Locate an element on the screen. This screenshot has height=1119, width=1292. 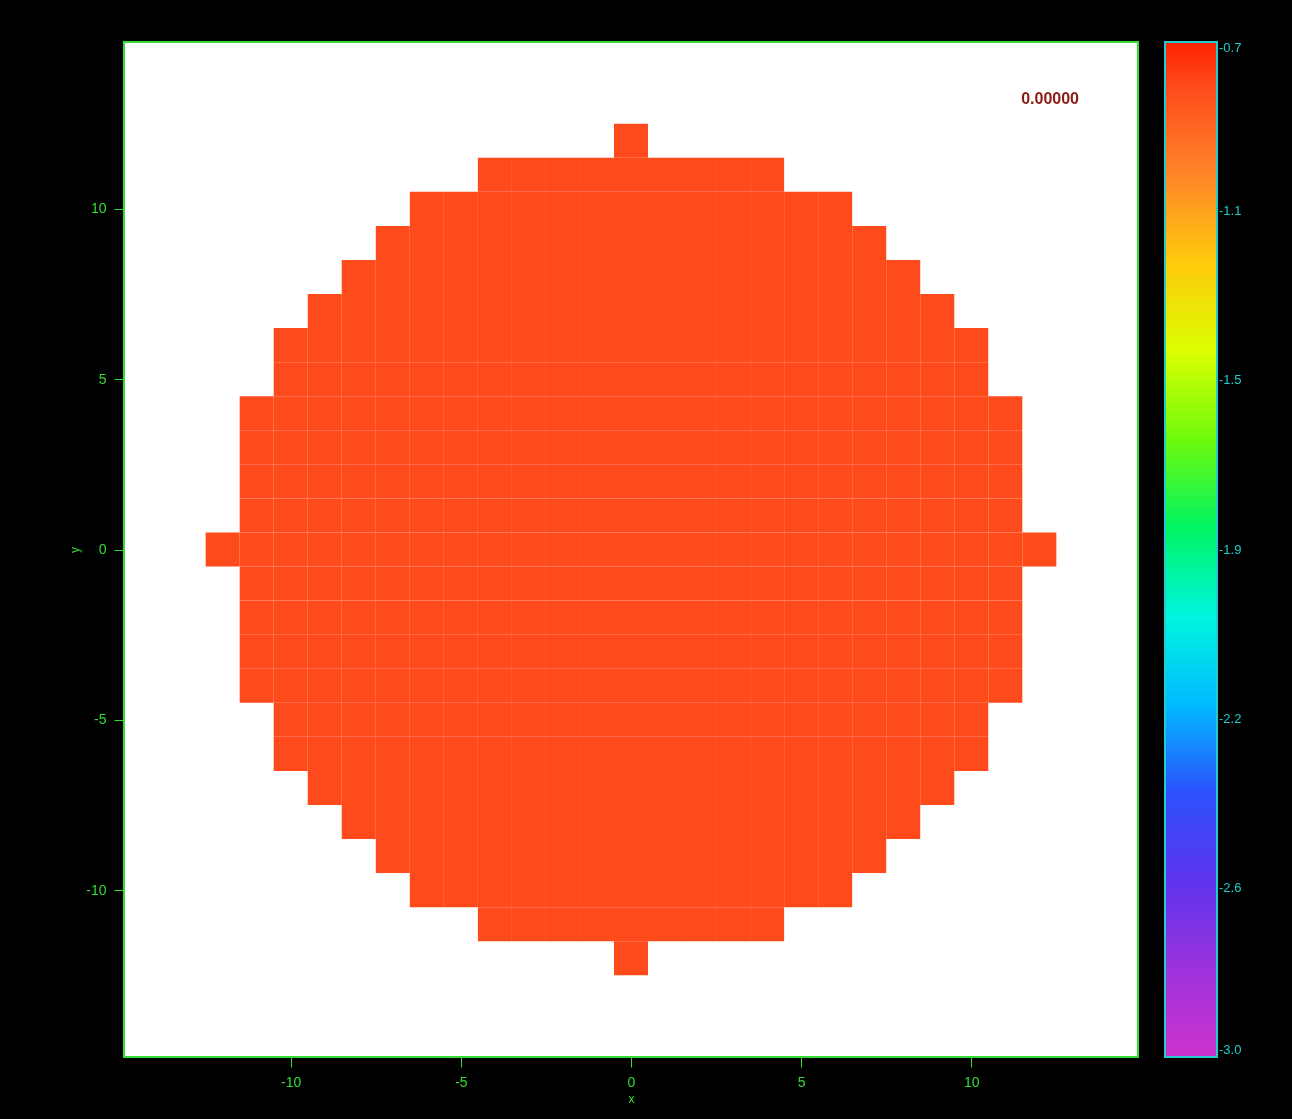
color-bar-label: -1.9 is located at coordinates (1230, 549).